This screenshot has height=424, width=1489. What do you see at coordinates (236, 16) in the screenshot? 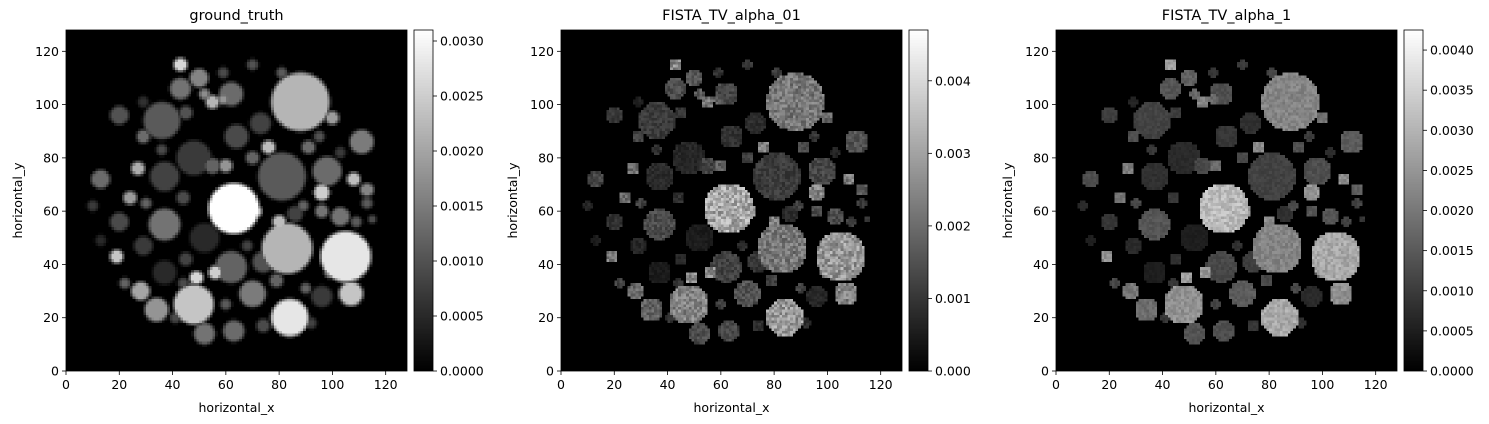
I see `panel-title: ground_truth` at bounding box center [236, 16].